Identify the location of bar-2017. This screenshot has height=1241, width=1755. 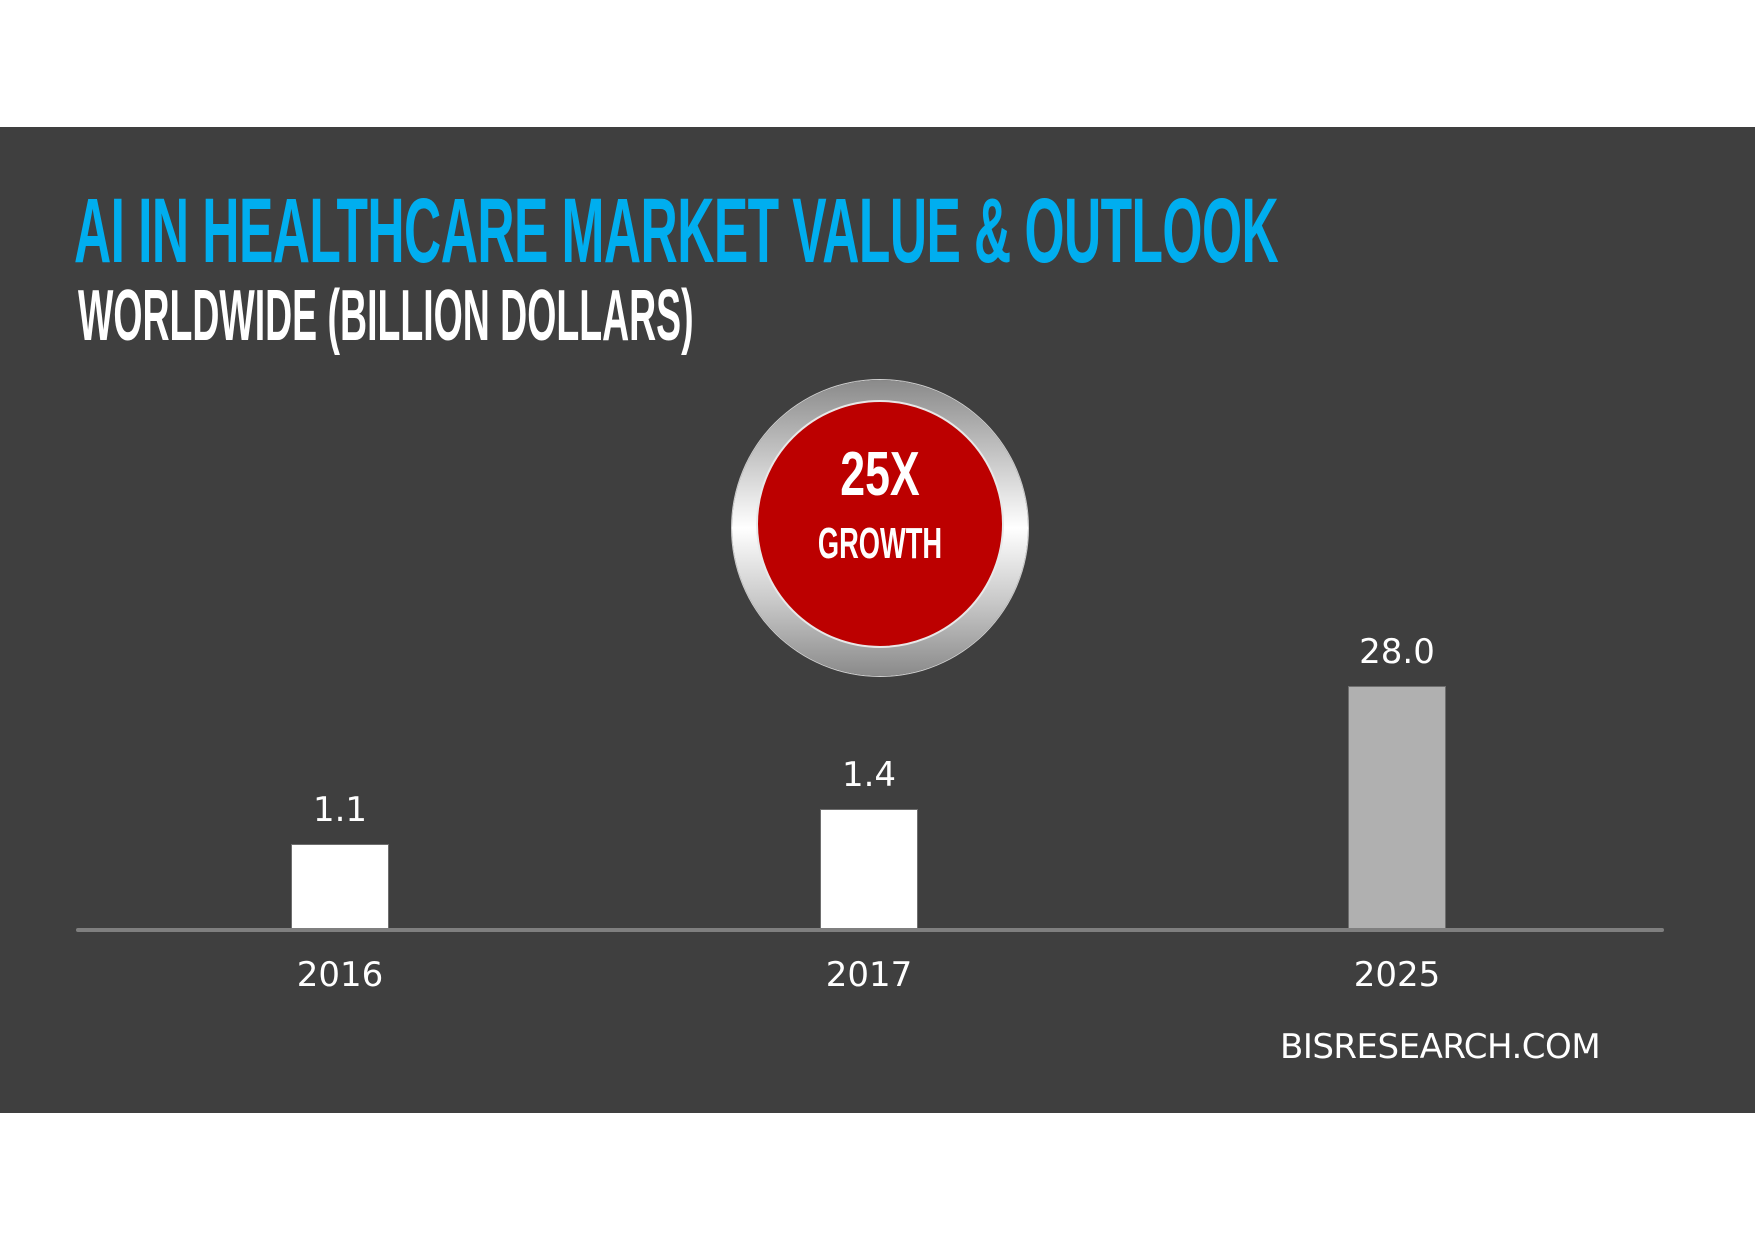
(869, 869).